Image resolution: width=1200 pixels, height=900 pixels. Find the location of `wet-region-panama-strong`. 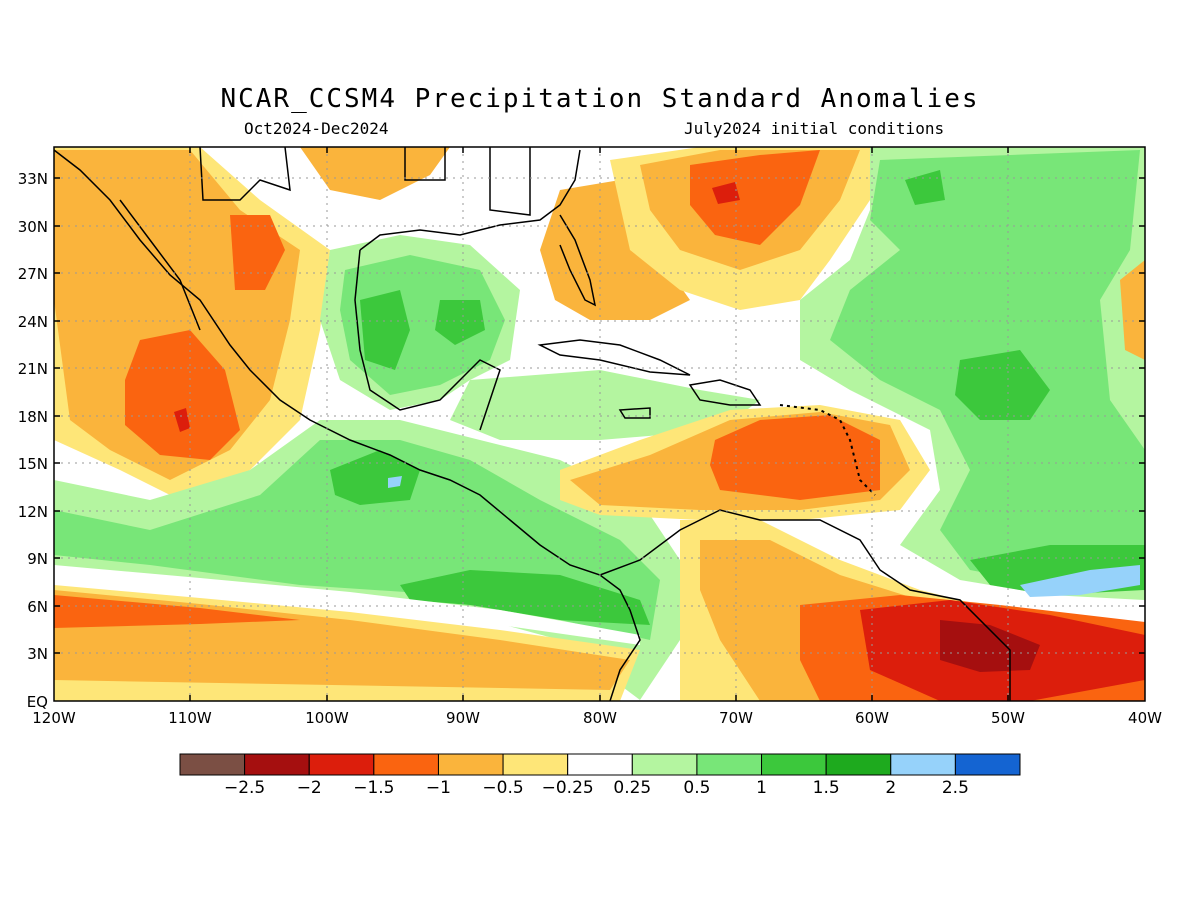

wet-region-panama-strong is located at coordinates (525, 597).